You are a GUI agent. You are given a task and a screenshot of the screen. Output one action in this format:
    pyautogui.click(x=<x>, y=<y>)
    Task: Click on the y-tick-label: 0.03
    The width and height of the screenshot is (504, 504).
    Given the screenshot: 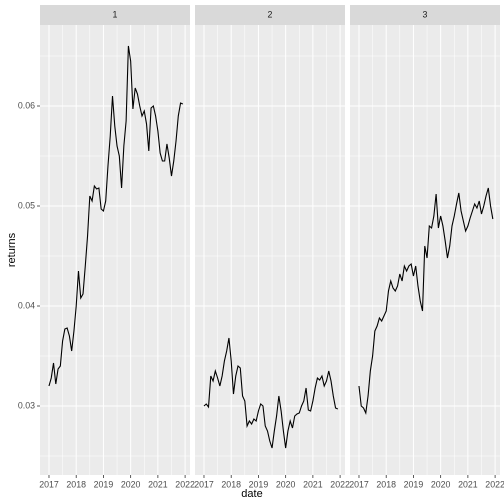 What is the action you would take?
    pyautogui.click(x=26, y=405)
    